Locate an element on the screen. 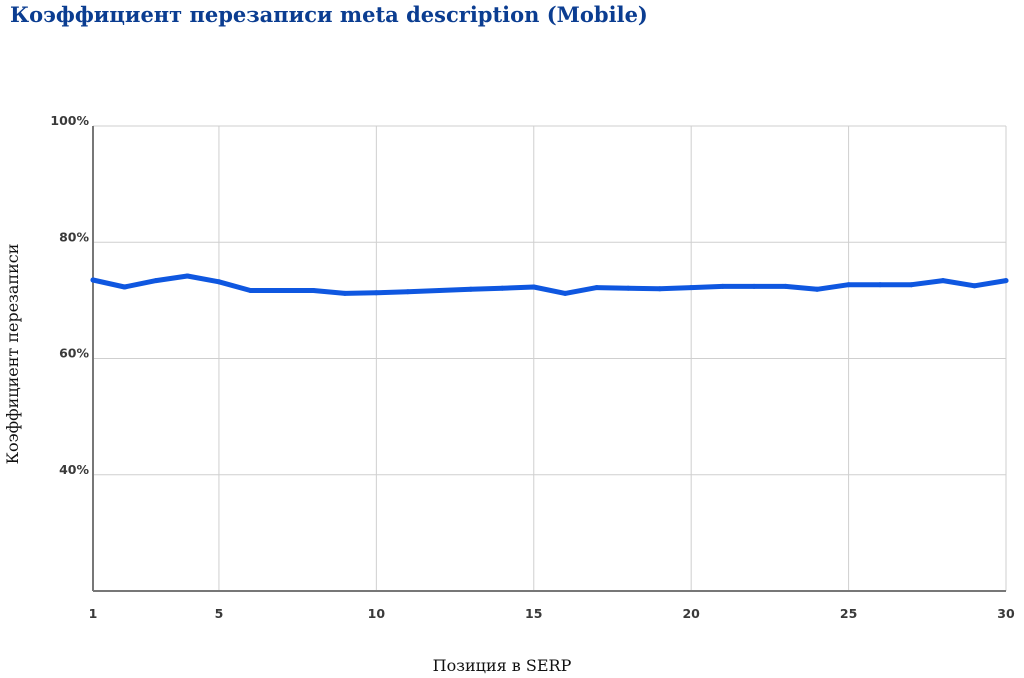 Image resolution: width=1024 pixels, height=678 pixels. x-tick-label: 10 is located at coordinates (377, 613).